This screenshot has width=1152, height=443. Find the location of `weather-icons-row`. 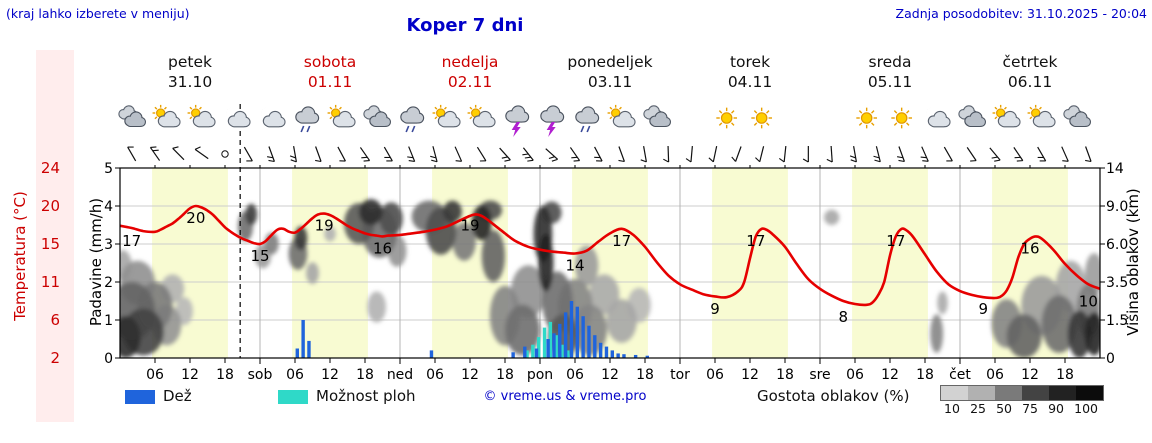

weather-icons-row is located at coordinates (605, 120).